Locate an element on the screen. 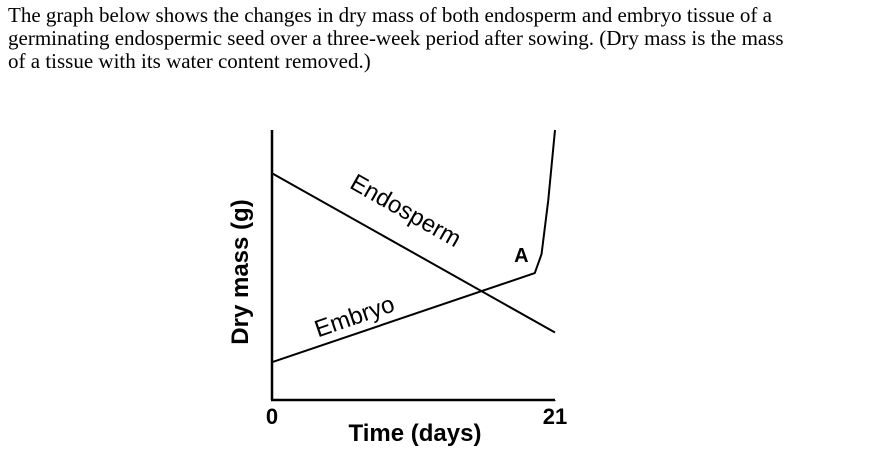 The width and height of the screenshot is (889, 457). annotation: A is located at coordinates (521, 256).